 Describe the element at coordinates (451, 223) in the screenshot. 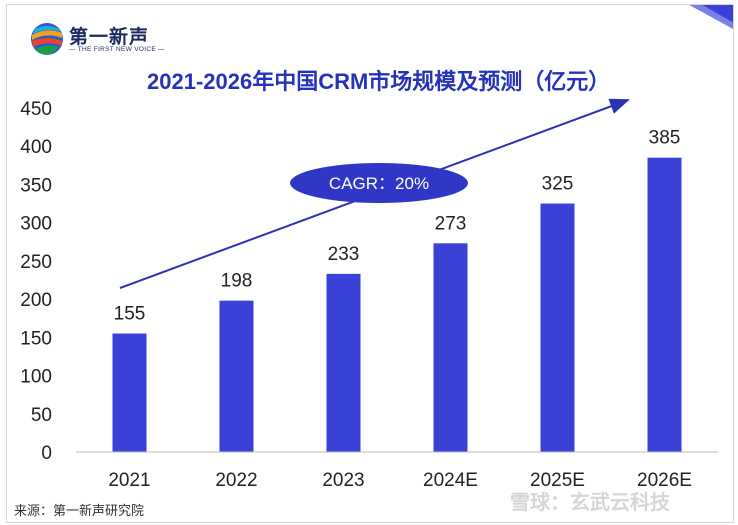

I see `bar-data-label: 273` at that location.